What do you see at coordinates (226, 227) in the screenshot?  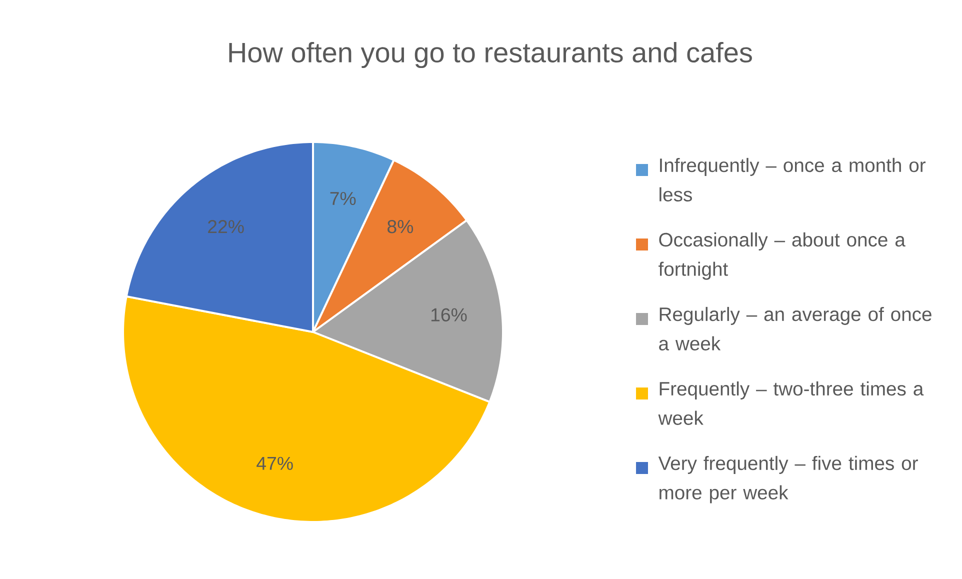 I see `data-label: 22%` at bounding box center [226, 227].